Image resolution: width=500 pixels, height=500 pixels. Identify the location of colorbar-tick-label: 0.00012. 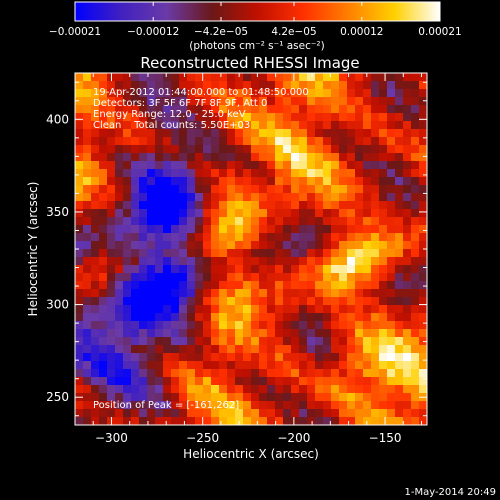
(361, 32).